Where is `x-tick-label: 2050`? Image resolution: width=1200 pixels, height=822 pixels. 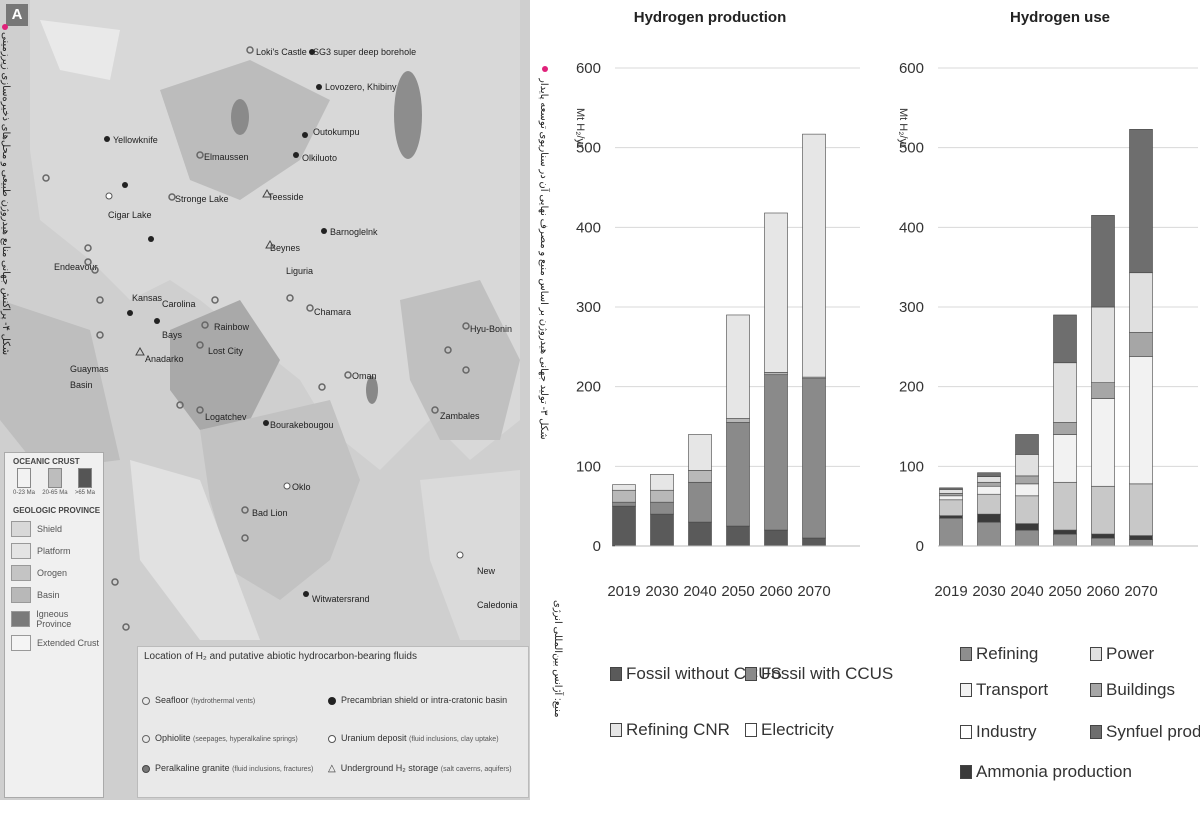 x-tick-label: 2050 is located at coordinates (737, 591).